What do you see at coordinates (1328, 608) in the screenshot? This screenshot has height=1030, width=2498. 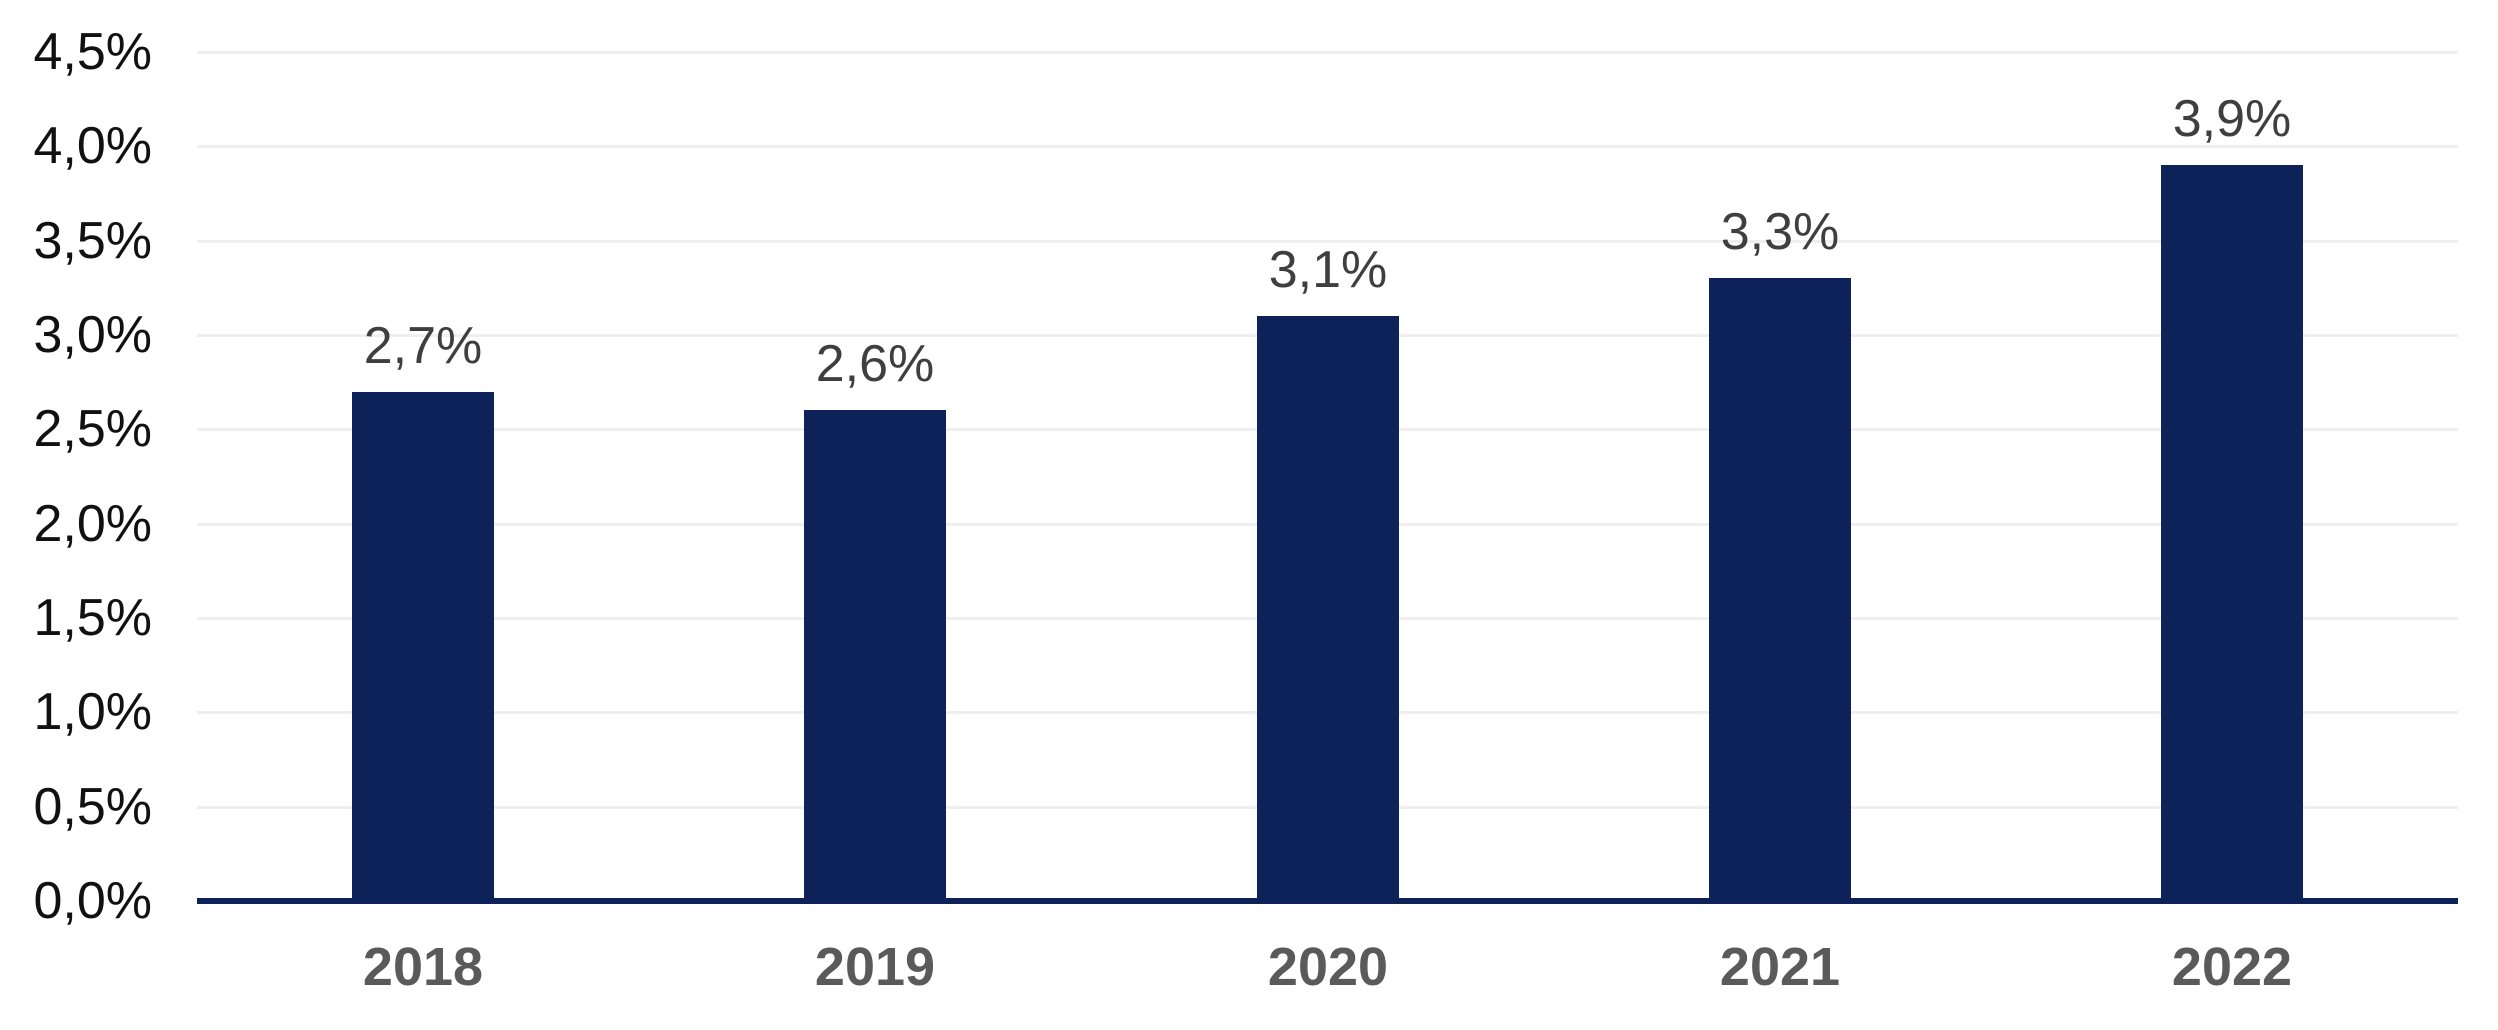 I see `bar-2020` at bounding box center [1328, 608].